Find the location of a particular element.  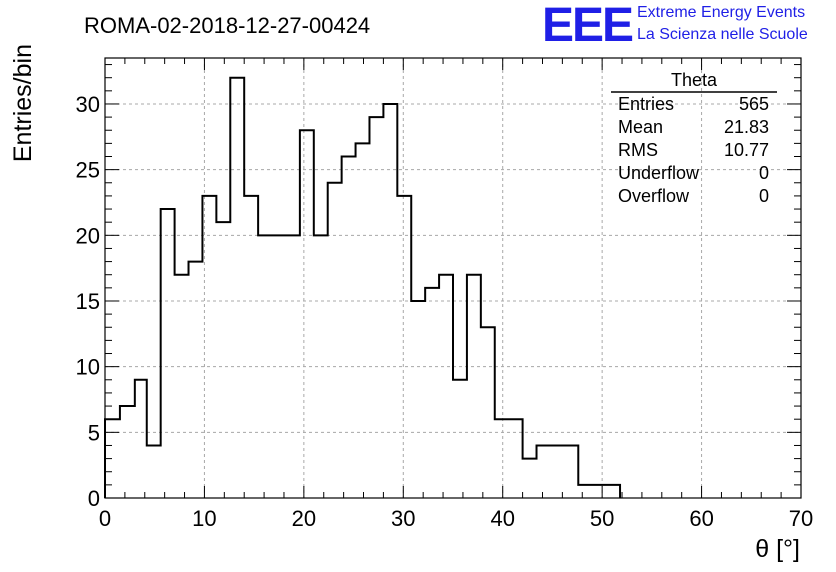

eee-logo-line1: Extreme Energy Events is located at coordinates (721, 12).